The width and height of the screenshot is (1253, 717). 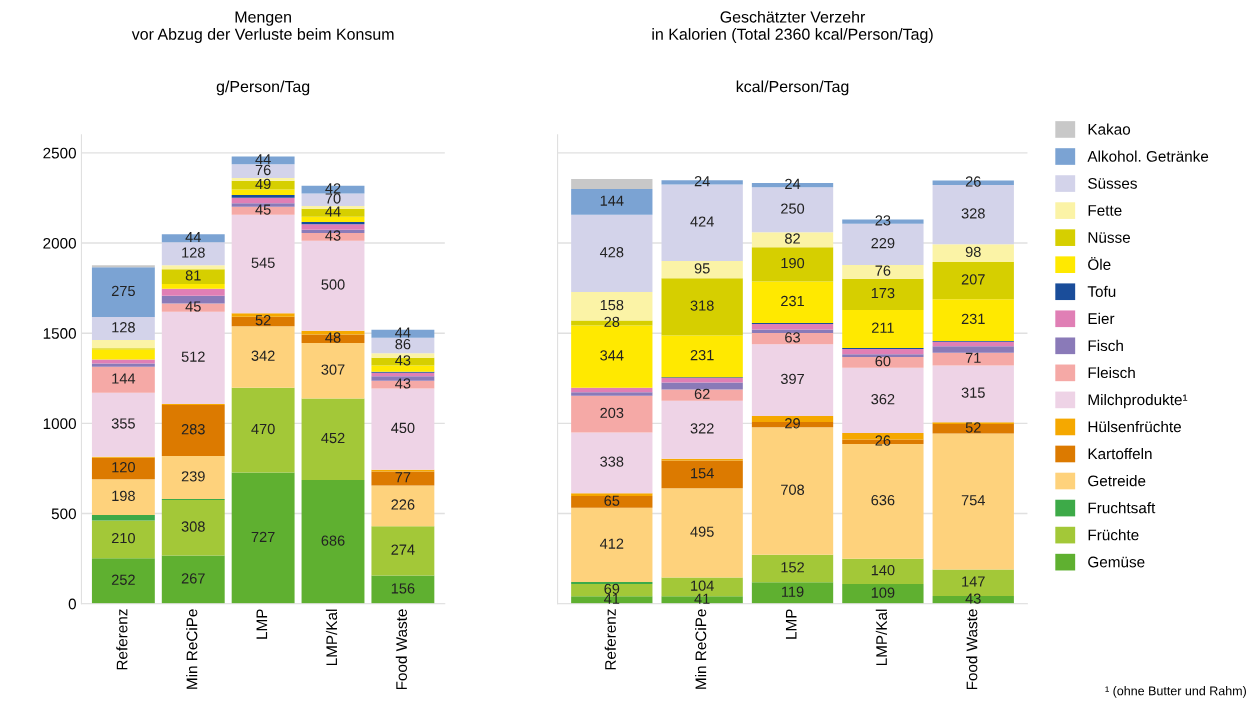 What do you see at coordinates (124, 378) in the screenshot?
I see `data-label: 144` at bounding box center [124, 378].